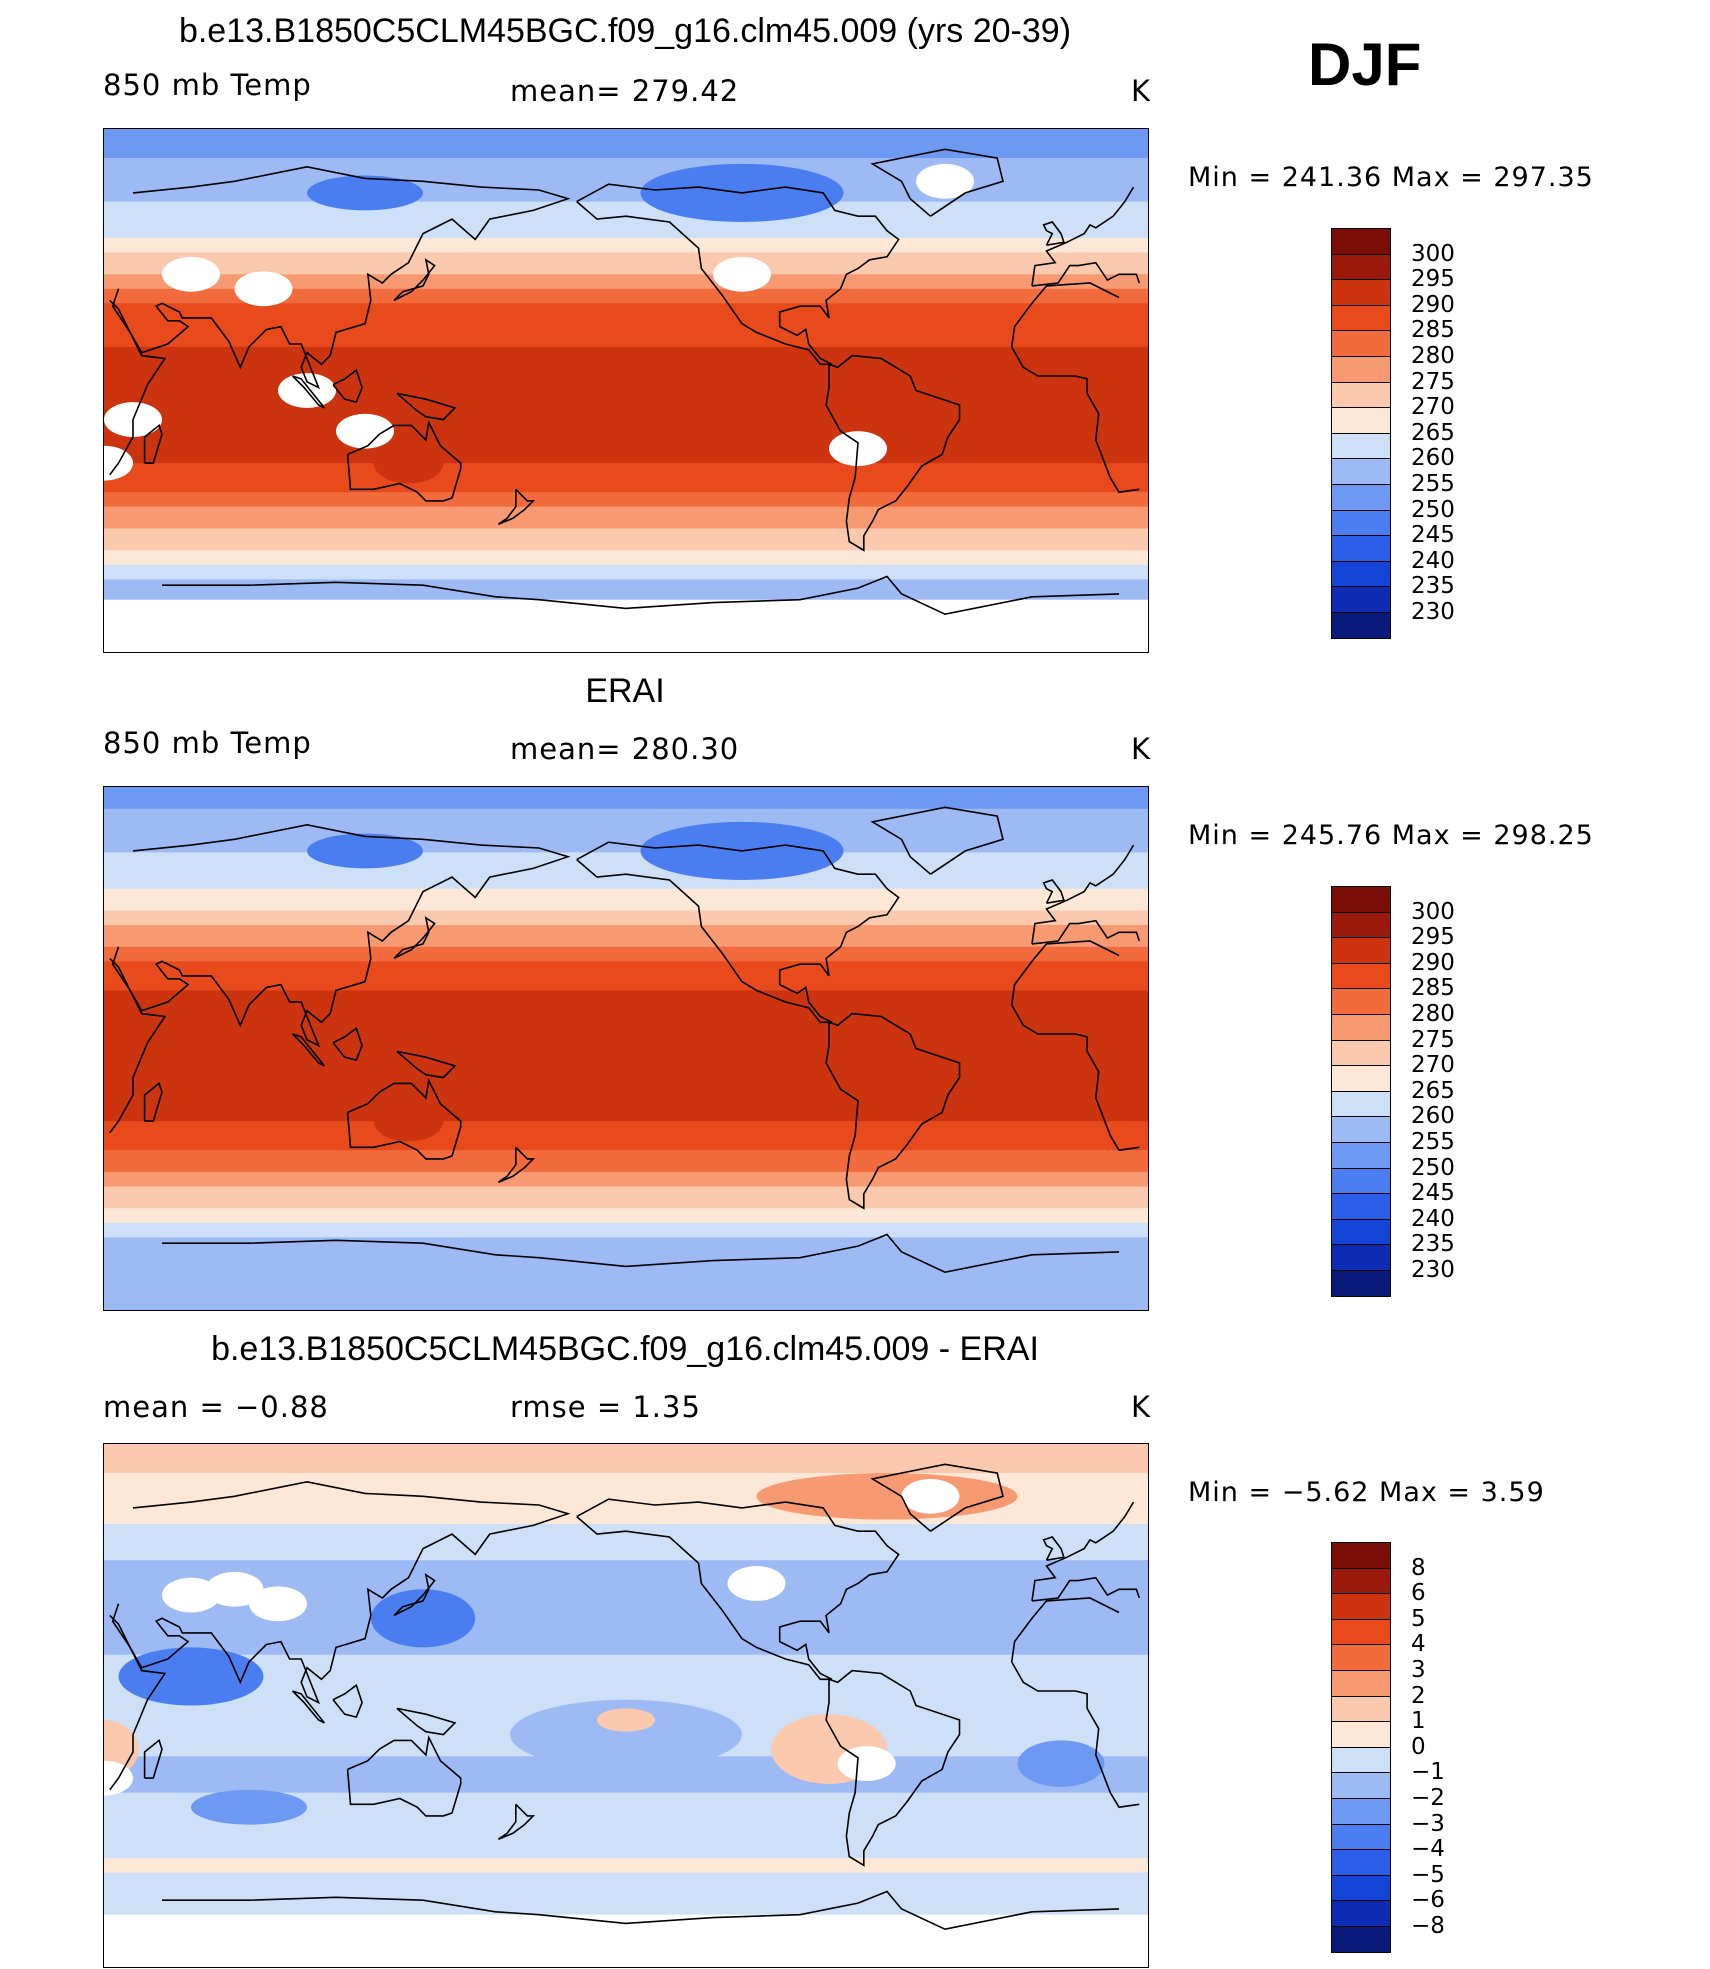  What do you see at coordinates (1391, 835) in the screenshot?
I see `panel2-minmax: Min = 245.76 Max = 298.25` at bounding box center [1391, 835].